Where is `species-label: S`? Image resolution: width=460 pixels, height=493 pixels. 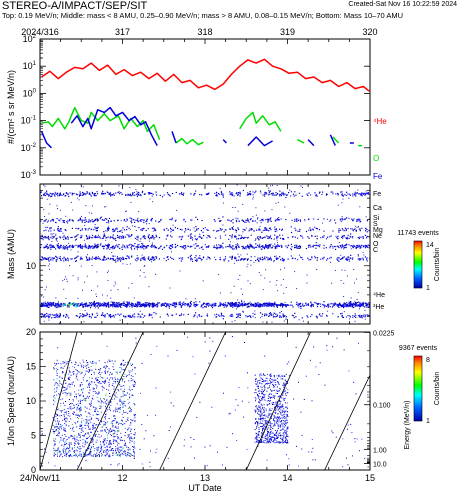
species-label: S is located at coordinates (375, 224).